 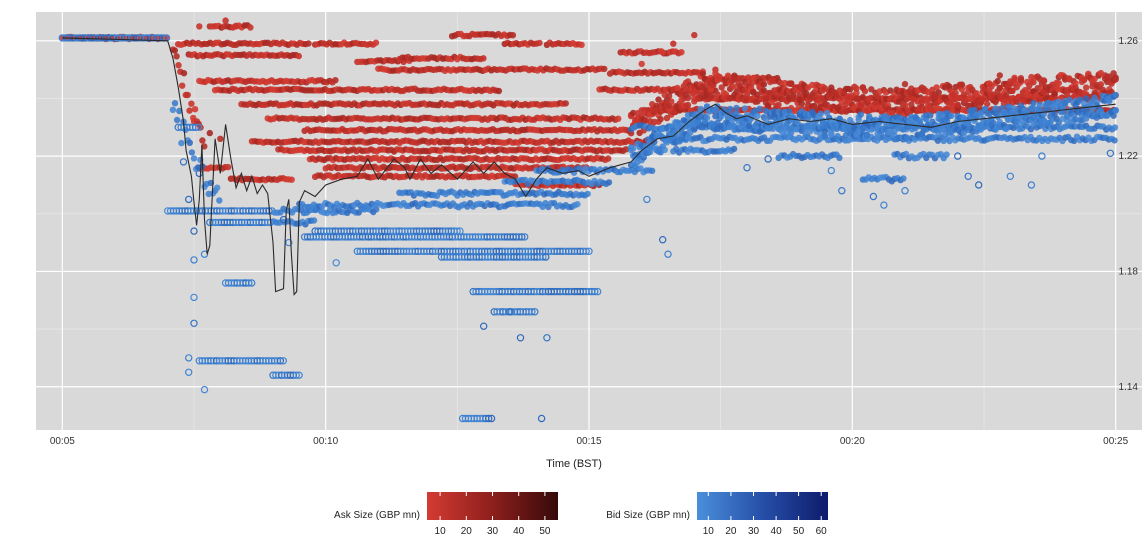 I want to click on x-axis-title: Time (BST), so click(x=574, y=464).